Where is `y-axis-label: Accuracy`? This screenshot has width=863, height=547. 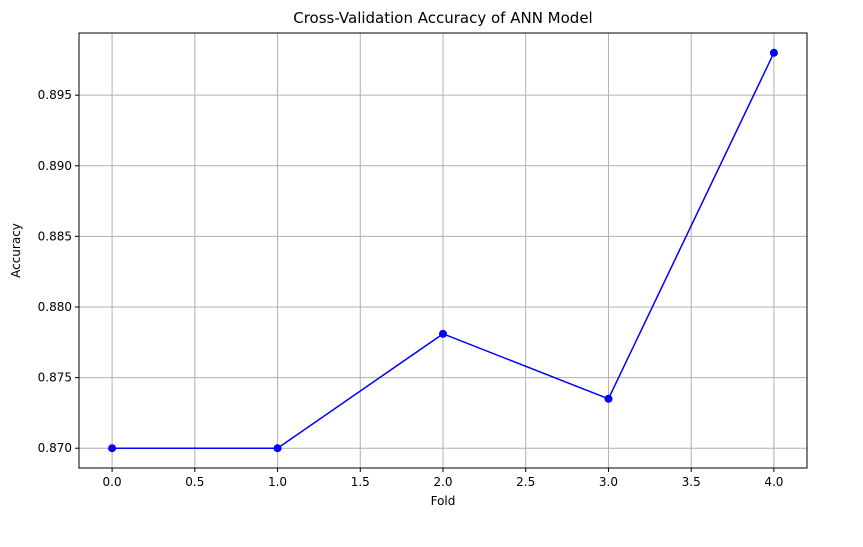
y-axis-label: Accuracy is located at coordinates (16, 250).